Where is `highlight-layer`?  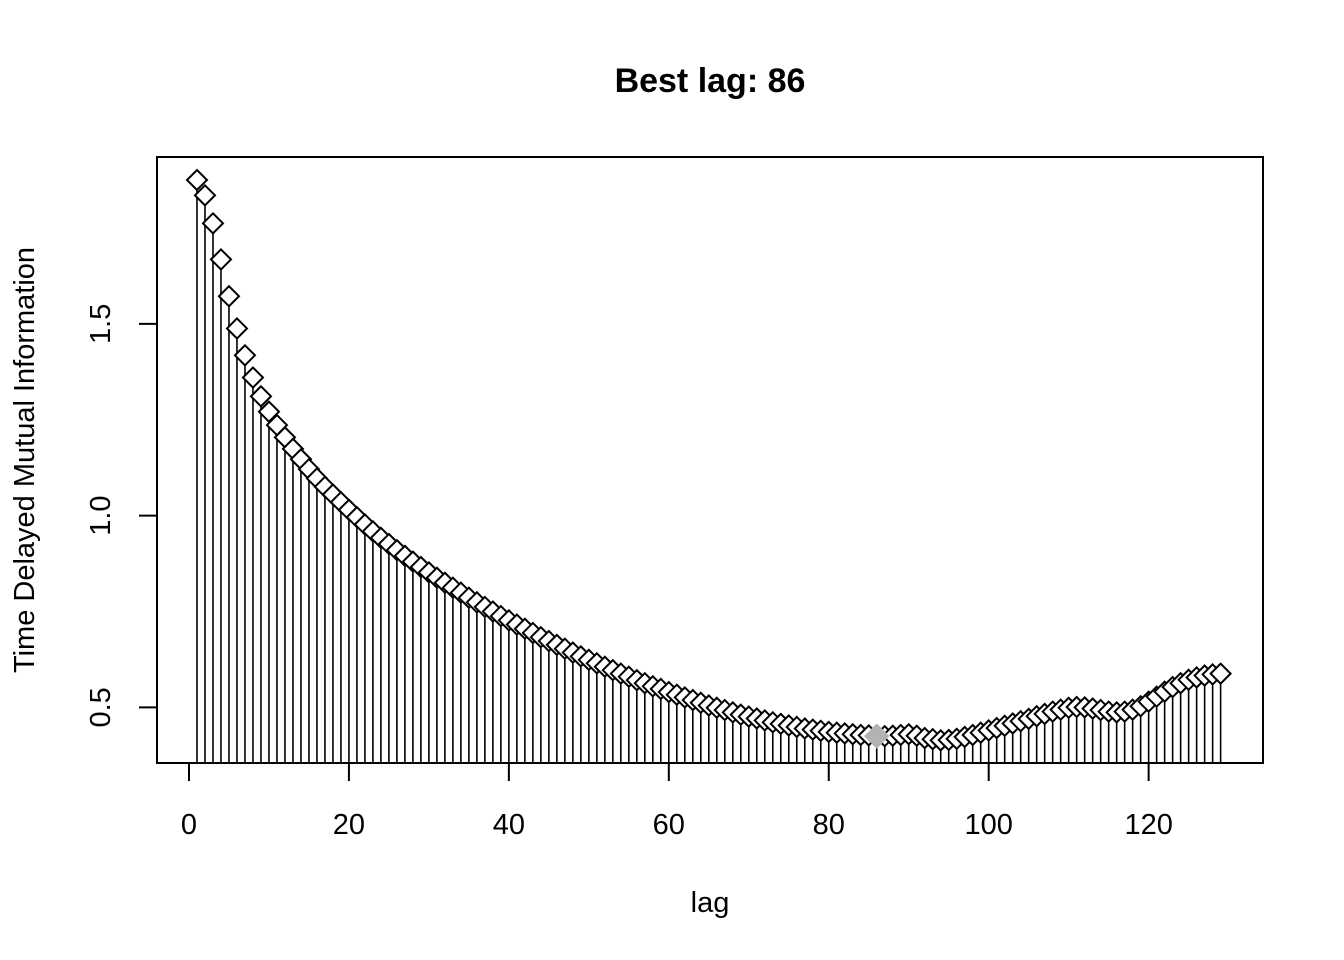
highlight-layer is located at coordinates (877, 736).